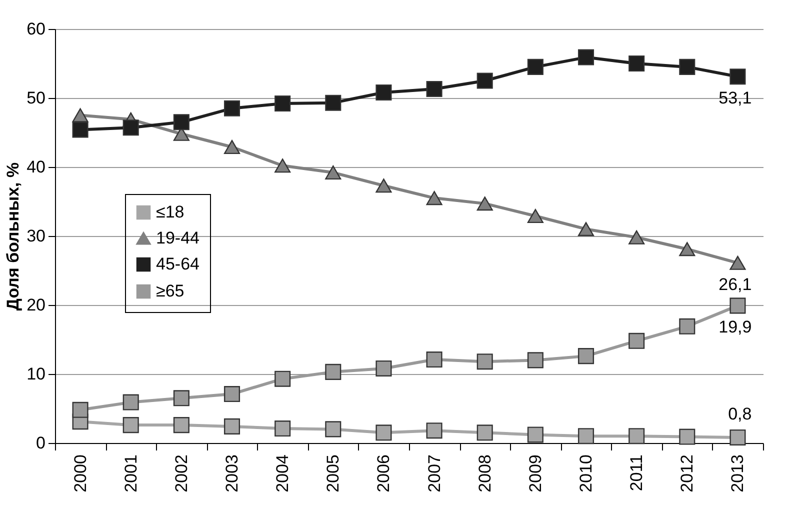 The width and height of the screenshot is (799, 520). What do you see at coordinates (687, 473) in the screenshot?
I see `x-tick-label: 2012` at bounding box center [687, 473].